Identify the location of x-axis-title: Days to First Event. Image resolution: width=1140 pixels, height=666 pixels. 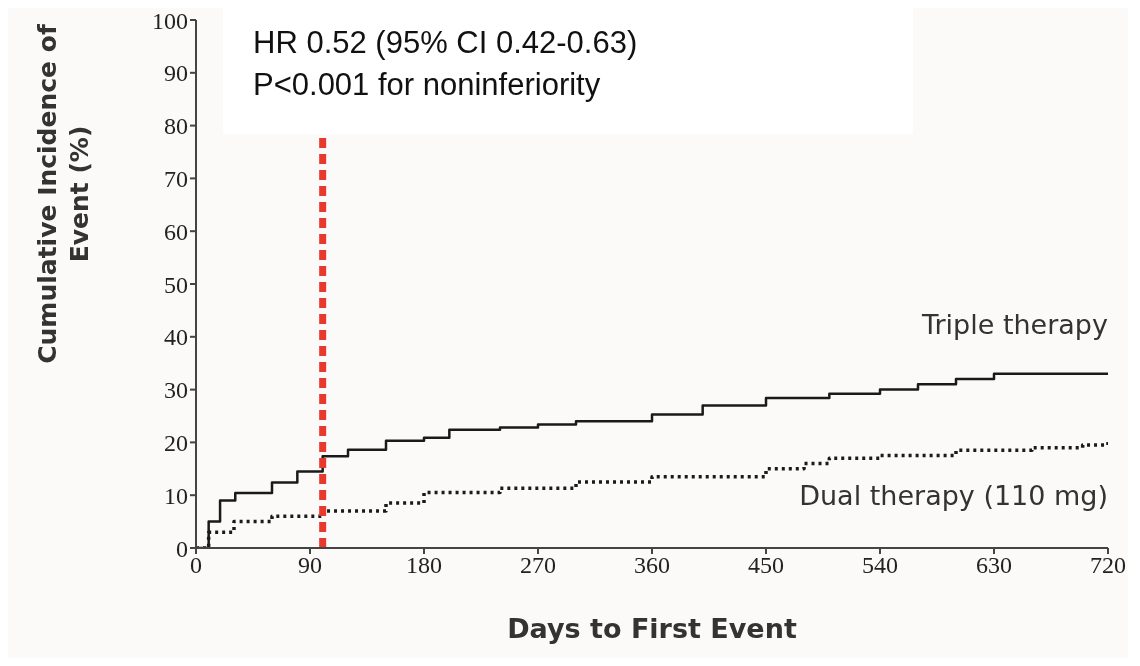
(652, 628).